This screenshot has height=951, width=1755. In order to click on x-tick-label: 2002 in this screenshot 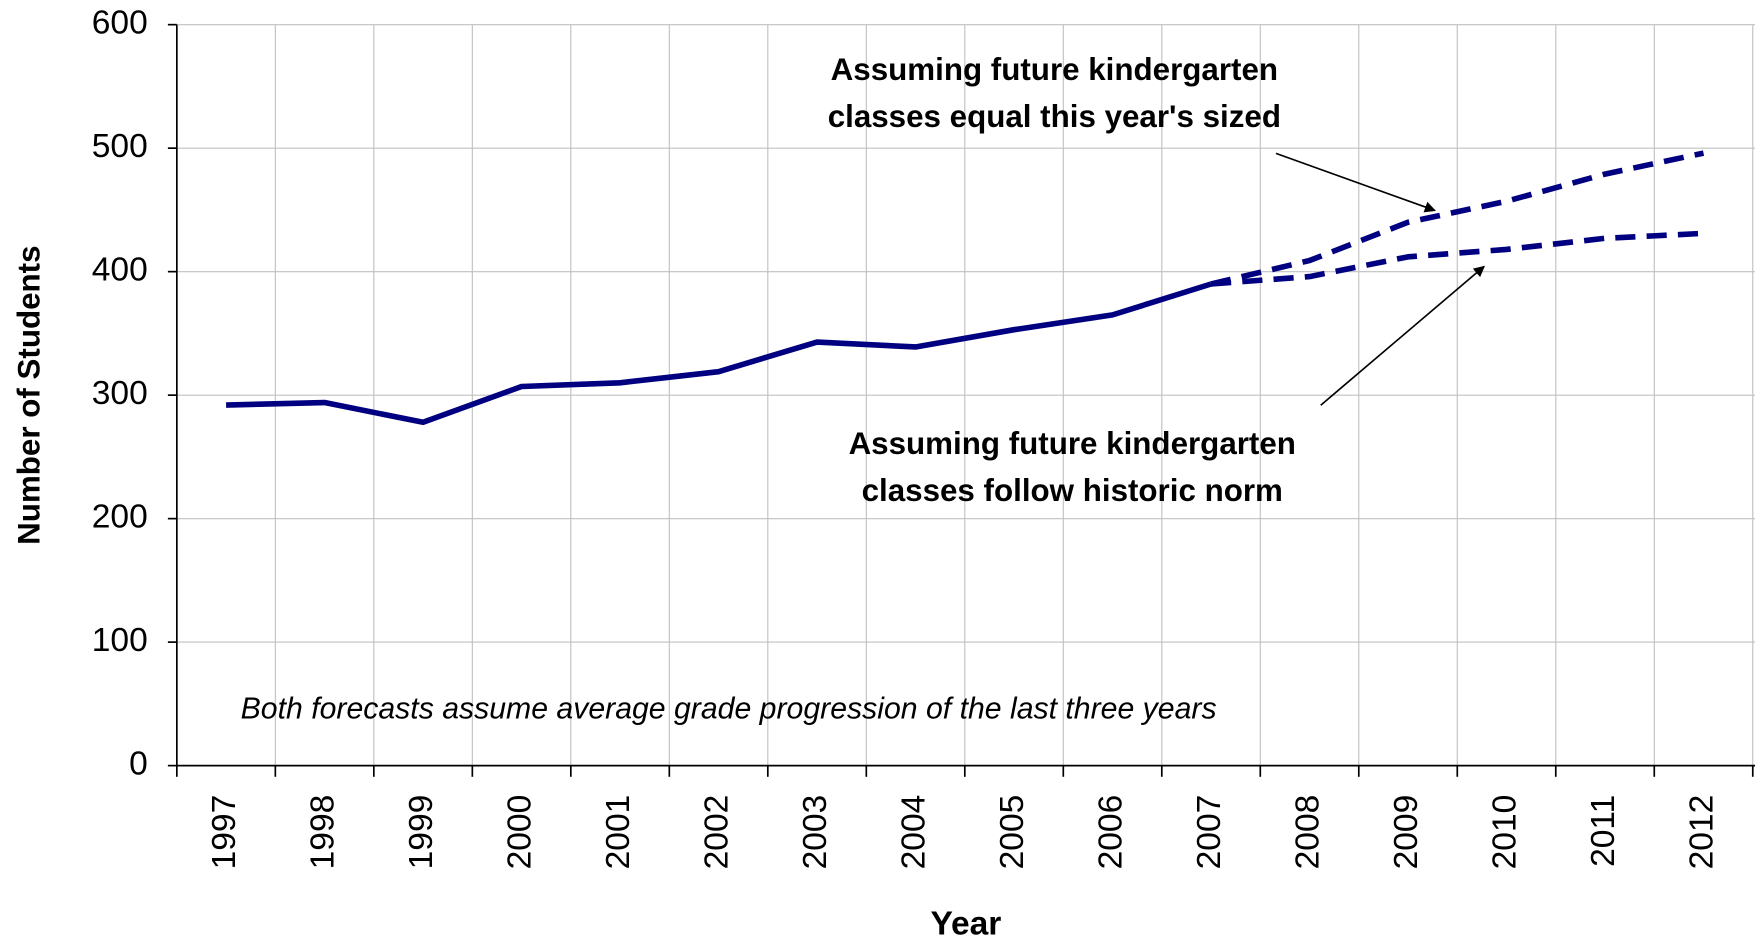, I will do `click(716, 832)`.